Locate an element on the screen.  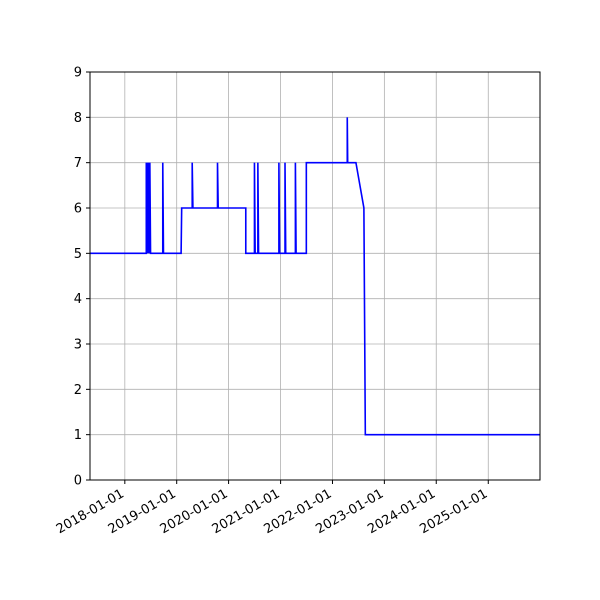
y-tick-label: 2 is located at coordinates (78, 390).